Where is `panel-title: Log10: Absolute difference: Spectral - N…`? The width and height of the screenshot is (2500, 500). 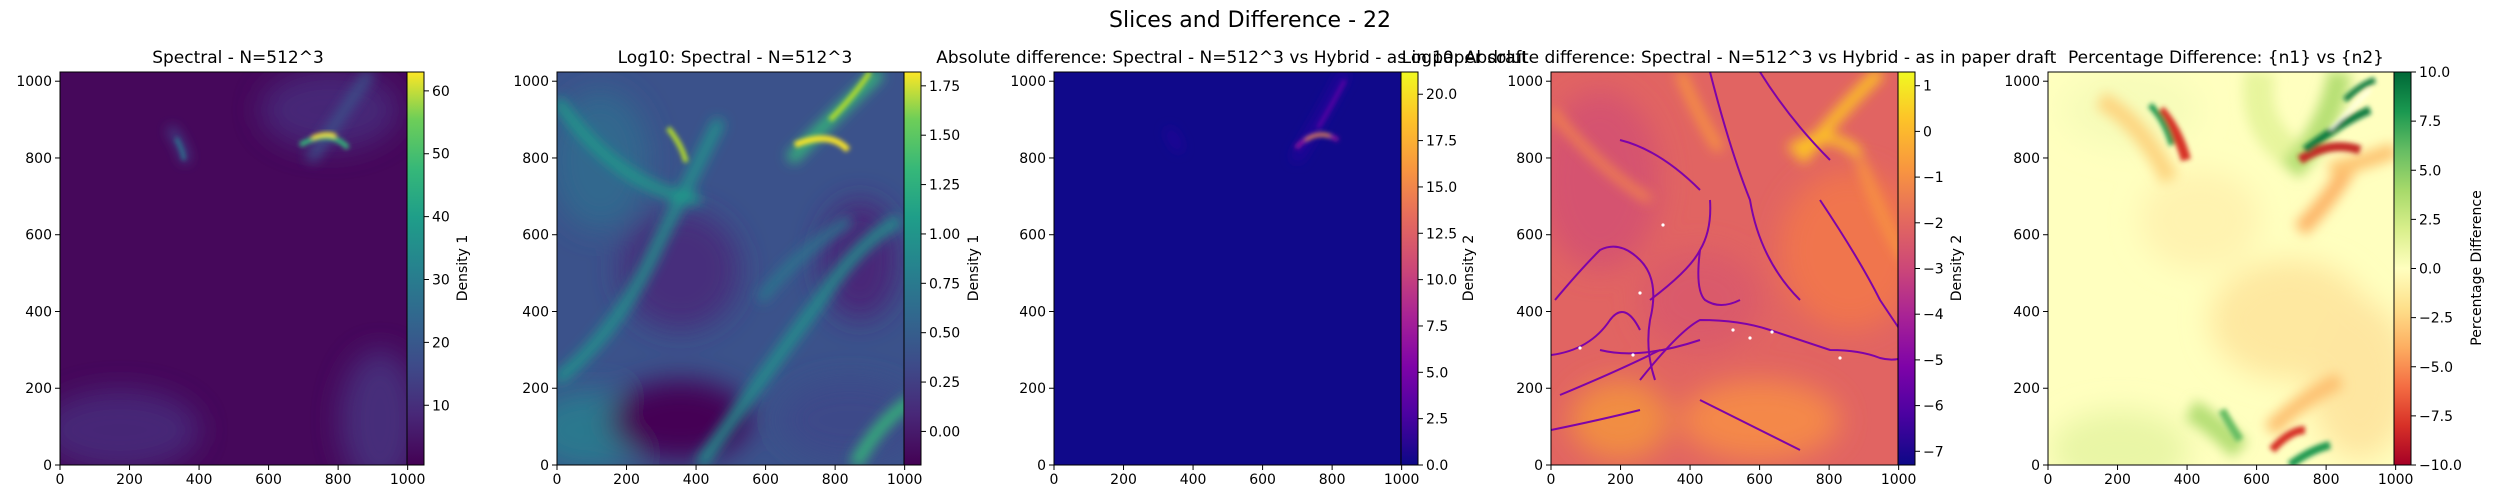 panel-title: Log10: Absolute difference: Spectral - N… is located at coordinates (1729, 58).